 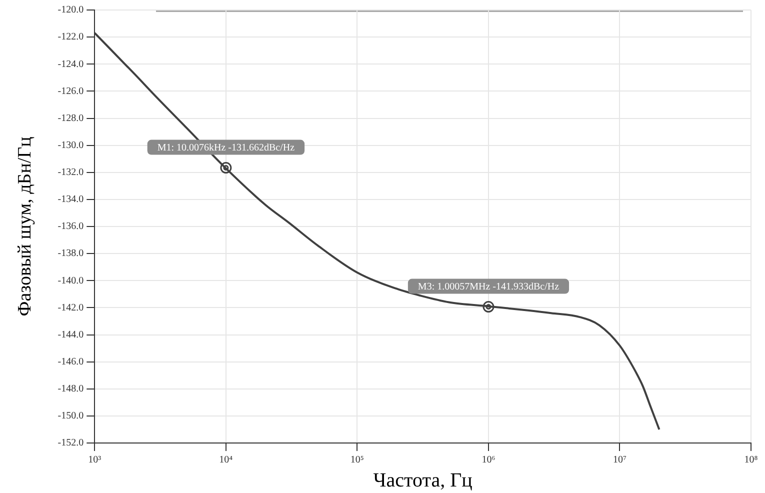 I want to click on y-tick-label: -126.0, so click(x=71, y=91).